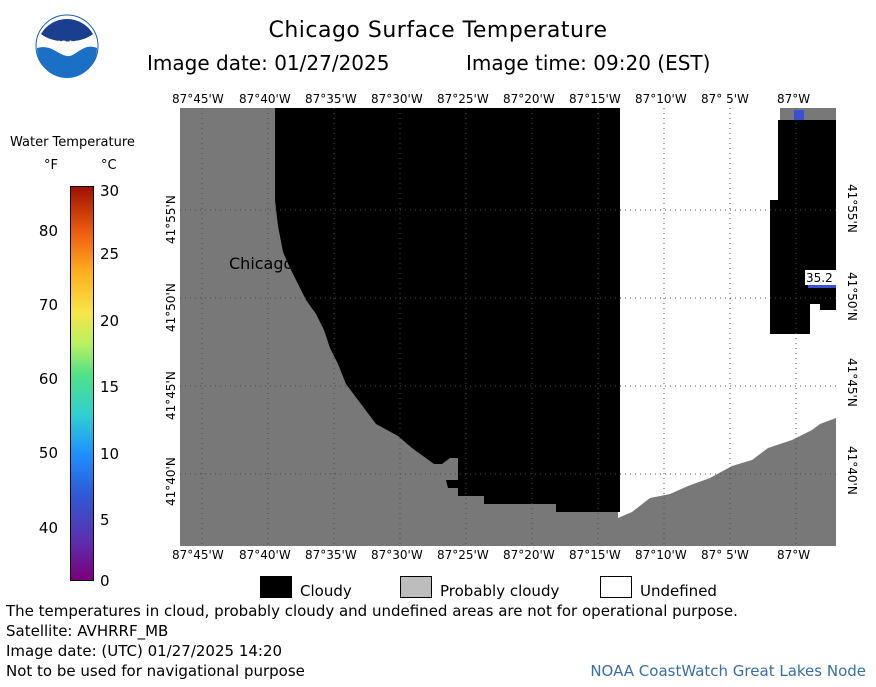  Describe the element at coordinates (397, 555) in the screenshot. I see `lon-bot-4: 87°30'W` at that location.